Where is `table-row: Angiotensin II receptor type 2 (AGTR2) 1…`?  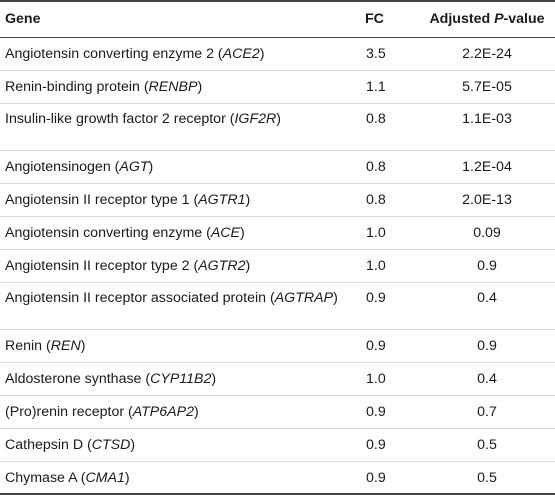 table-row: Angiotensin II receptor type 2 (AGTR2) 1… is located at coordinates (277, 265).